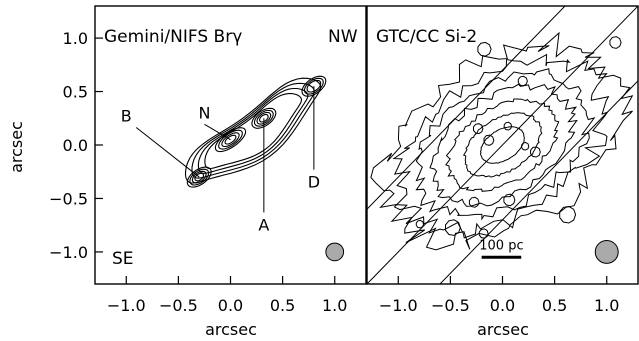 This screenshot has width=639, height=341. What do you see at coordinates (75, 38) in the screenshot?
I see `y-tick-label: 1.0` at bounding box center [75, 38].